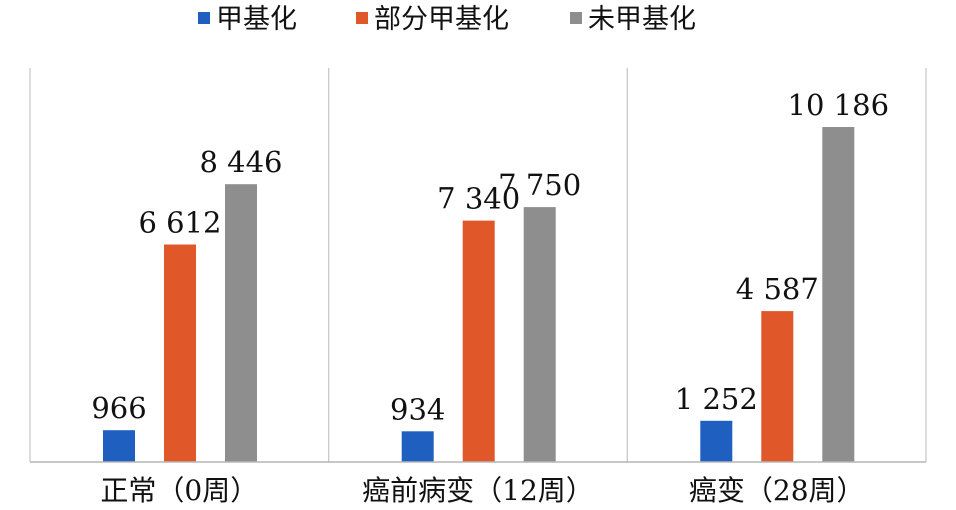 The image size is (956, 510). What do you see at coordinates (478, 199) in the screenshot?
I see `value-label-1-1: 7 340` at bounding box center [478, 199].